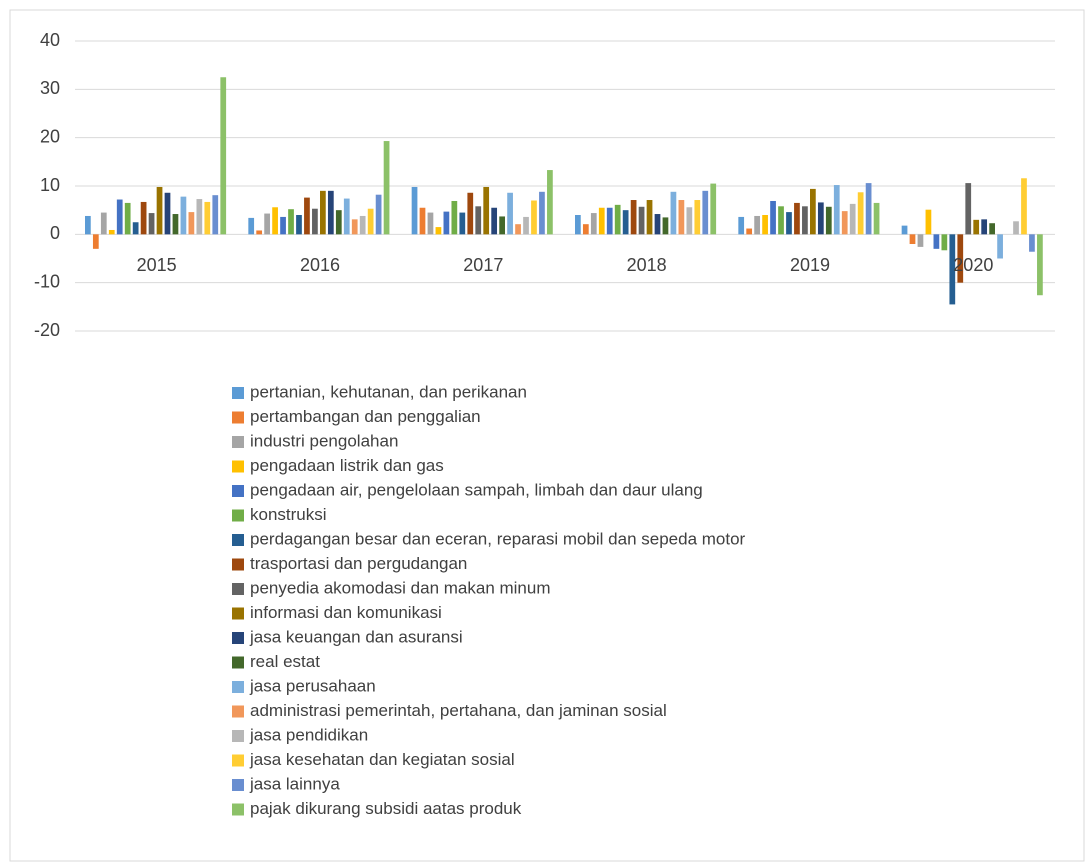  Describe the element at coordinates (50, 185) in the screenshot. I see `y-tick-label: 10` at that location.